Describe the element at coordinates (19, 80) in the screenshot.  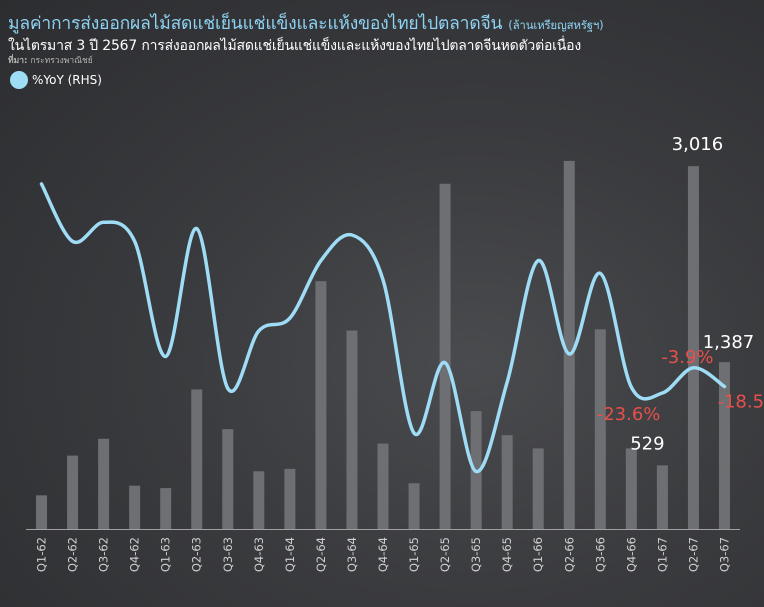
I see `legend-swatch` at that location.